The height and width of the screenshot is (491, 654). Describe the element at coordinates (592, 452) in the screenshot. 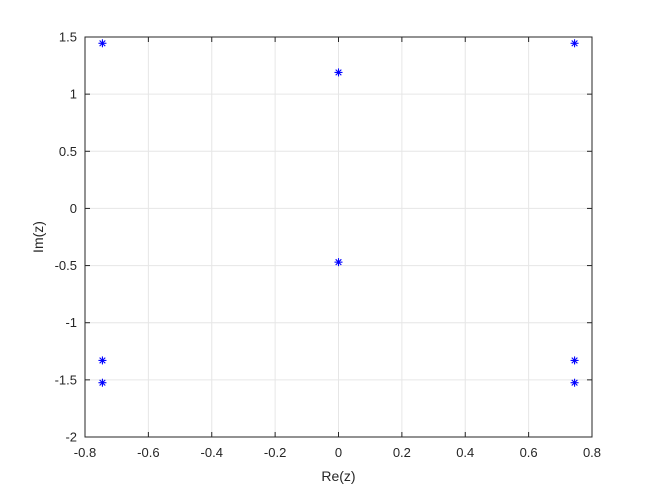

I see `x-tick-label: 0.8` at that location.